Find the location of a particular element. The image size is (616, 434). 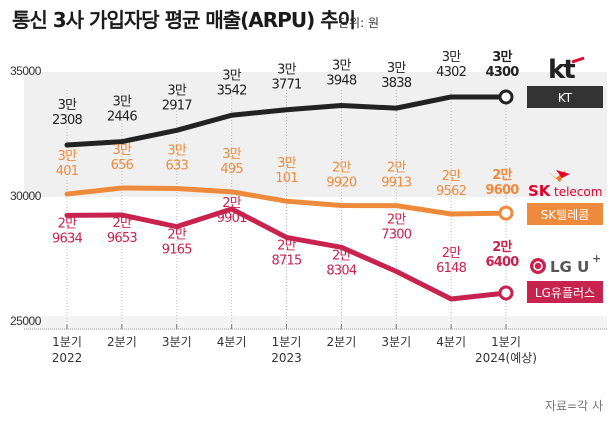

lgu-badge-label: LG유플러스 is located at coordinates (565, 293).